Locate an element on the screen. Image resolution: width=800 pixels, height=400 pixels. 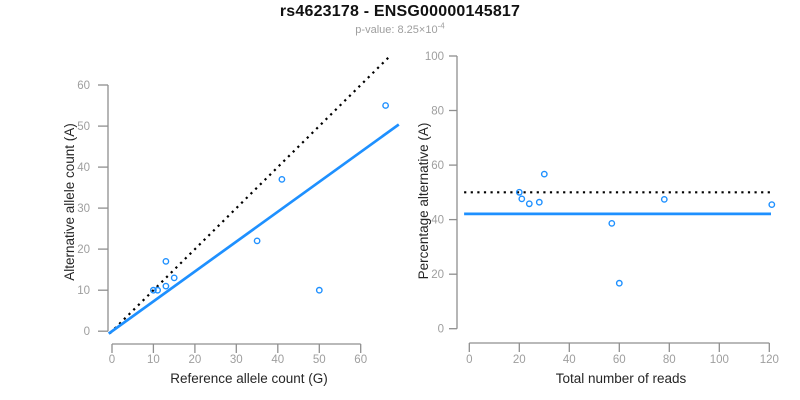
y-tick-label: 10 is located at coordinates (83, 291).